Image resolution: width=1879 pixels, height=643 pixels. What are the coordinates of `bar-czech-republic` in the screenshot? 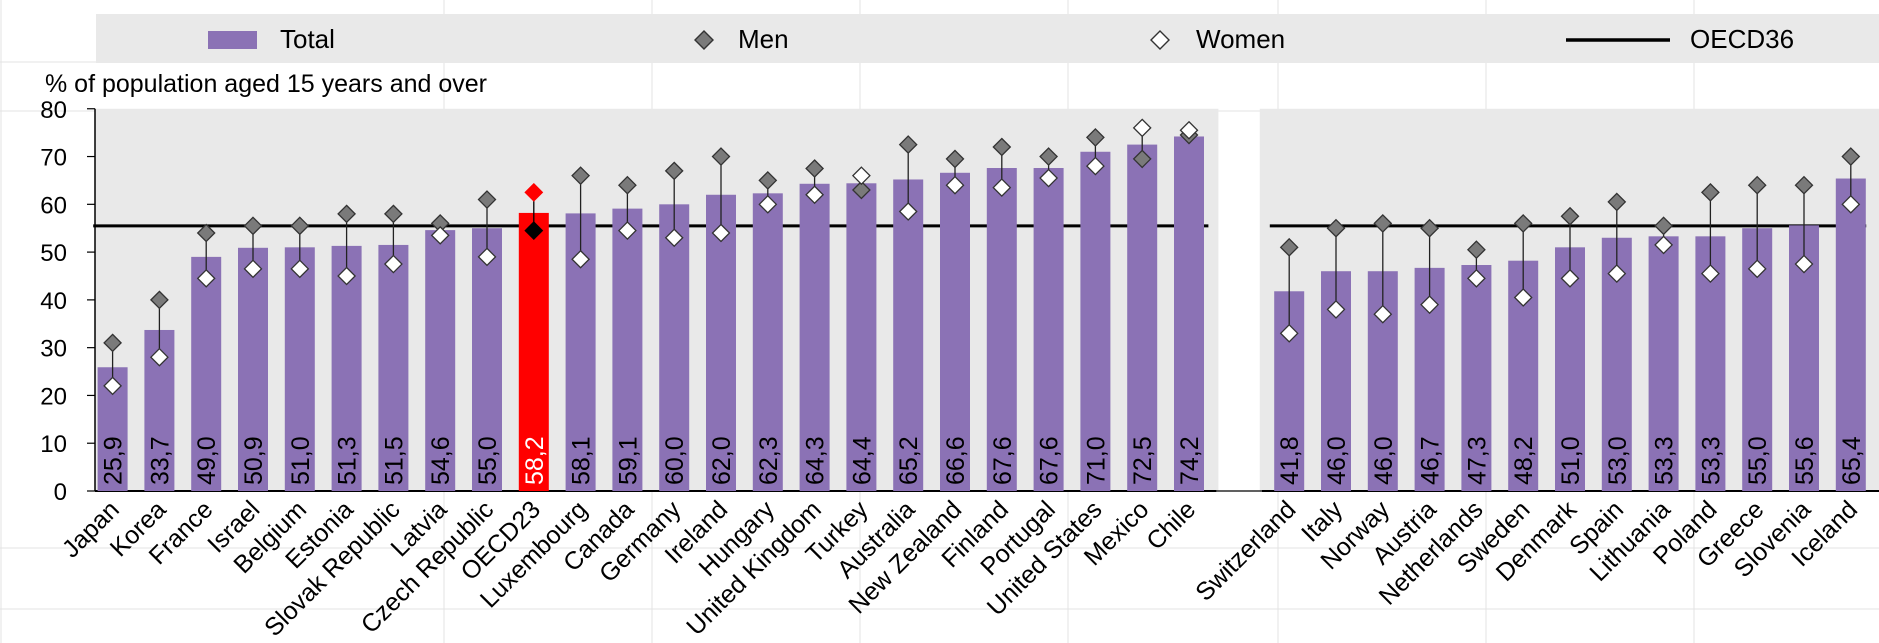 It's located at (487, 359).